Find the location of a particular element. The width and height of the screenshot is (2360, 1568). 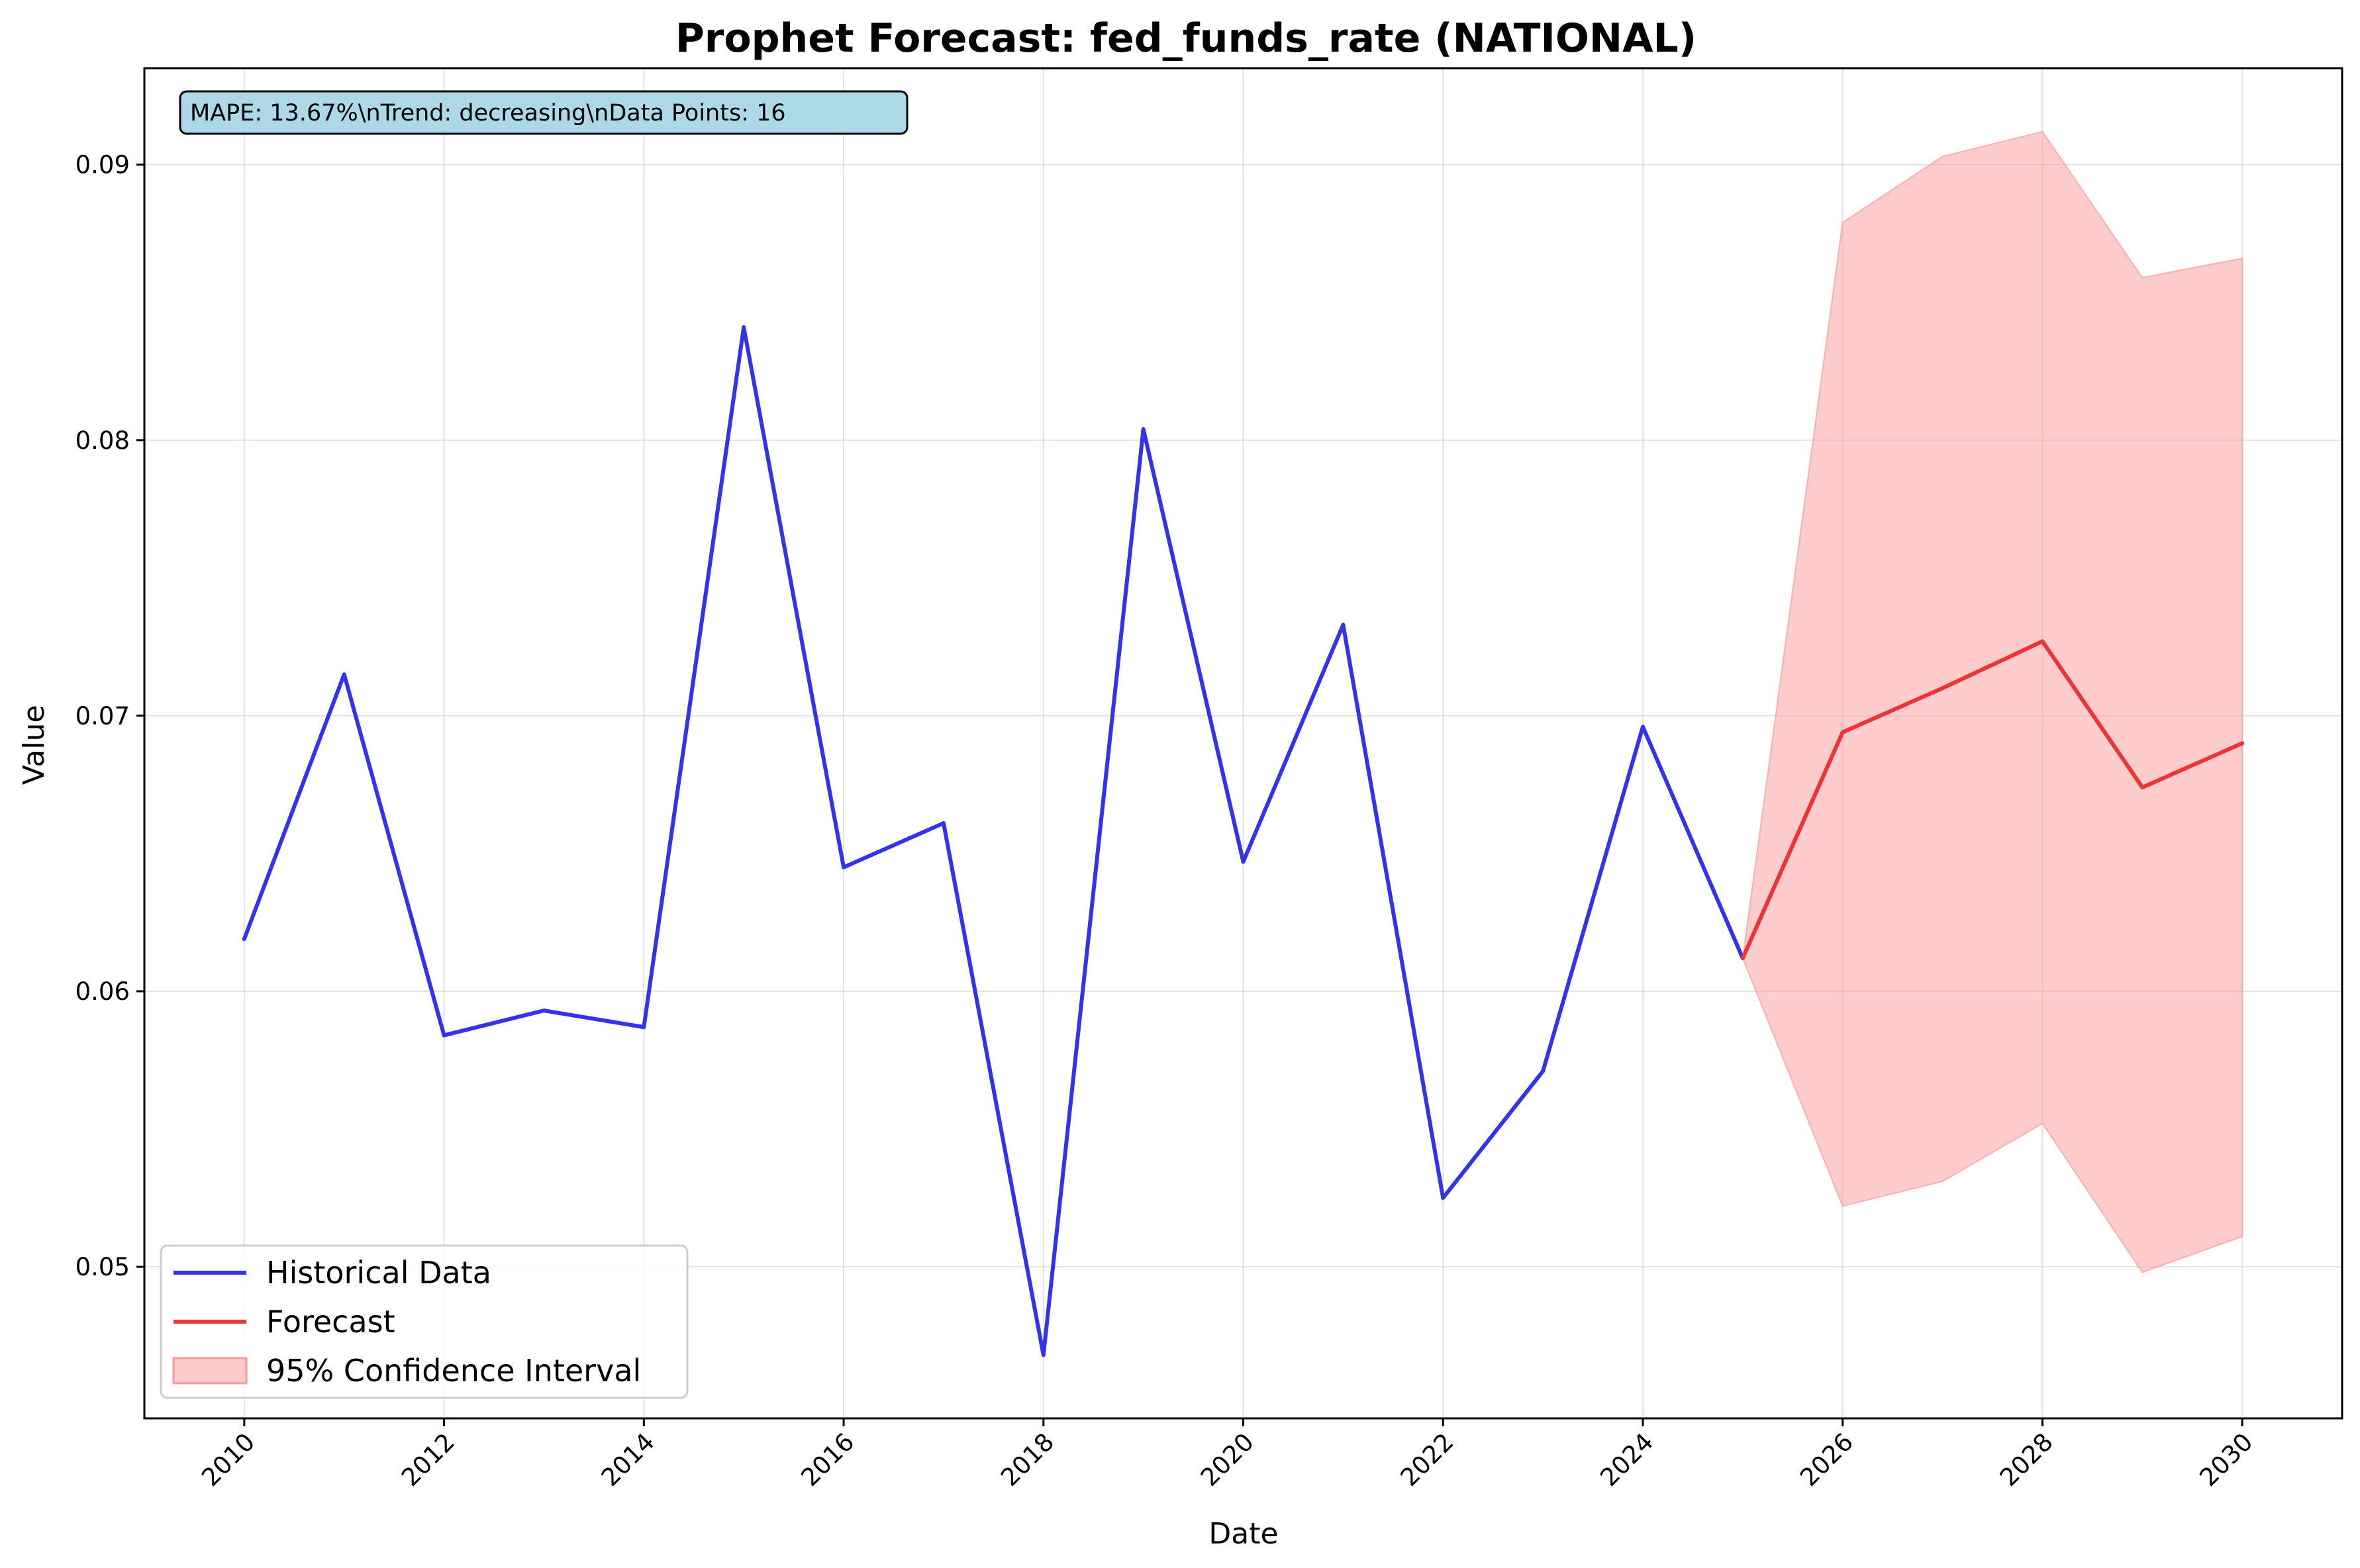

stats-annotation-box is located at coordinates (544, 112).